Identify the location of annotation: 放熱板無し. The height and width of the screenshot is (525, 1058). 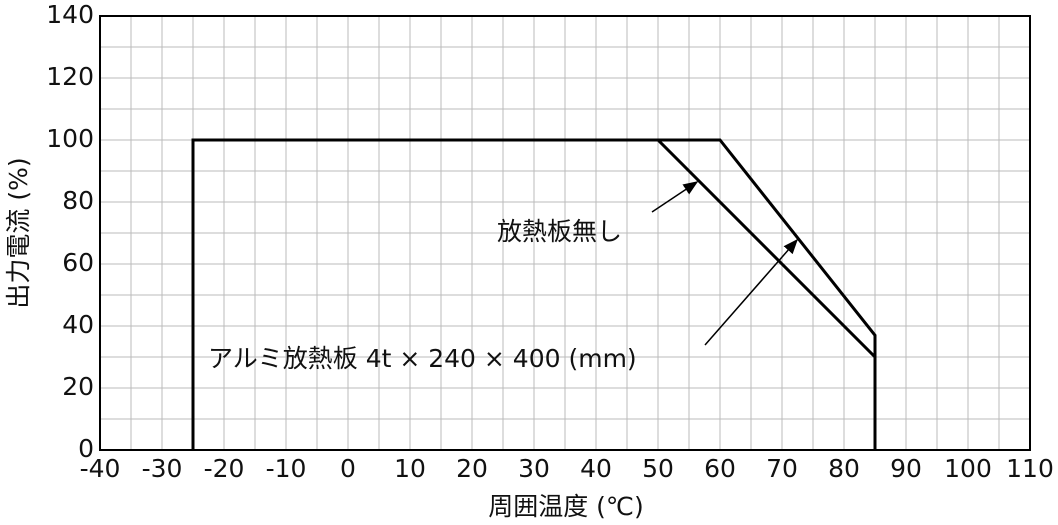
(559, 231).